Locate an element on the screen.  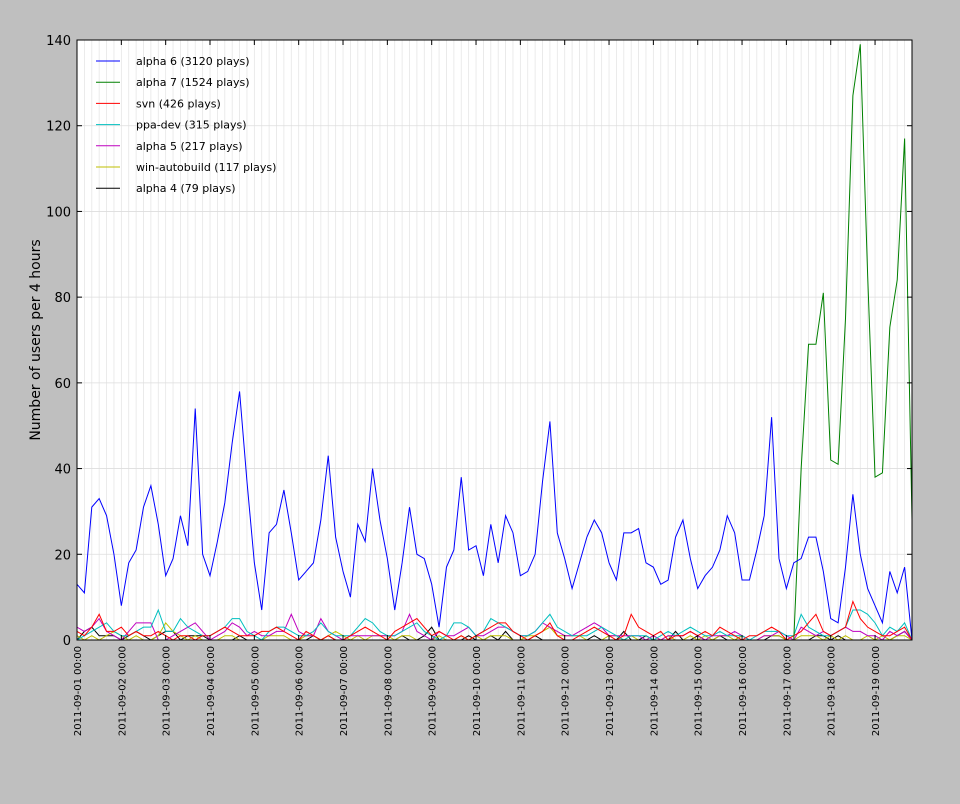
legend-label-svn: svn (426 plays) is located at coordinates (178, 103).